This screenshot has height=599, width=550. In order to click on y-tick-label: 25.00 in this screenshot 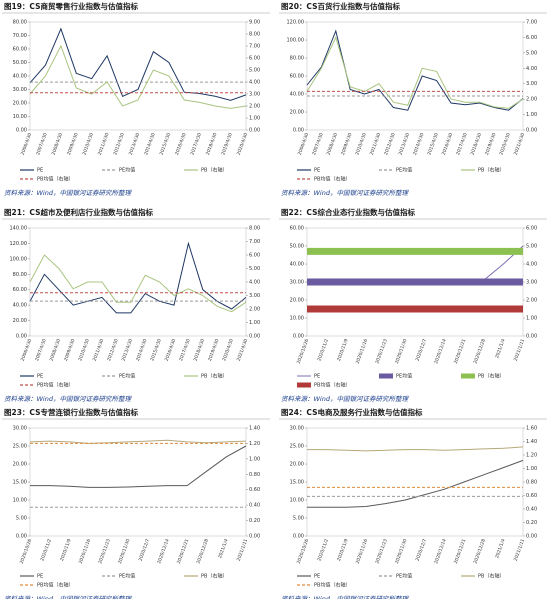, I will do `click(20, 447)`.